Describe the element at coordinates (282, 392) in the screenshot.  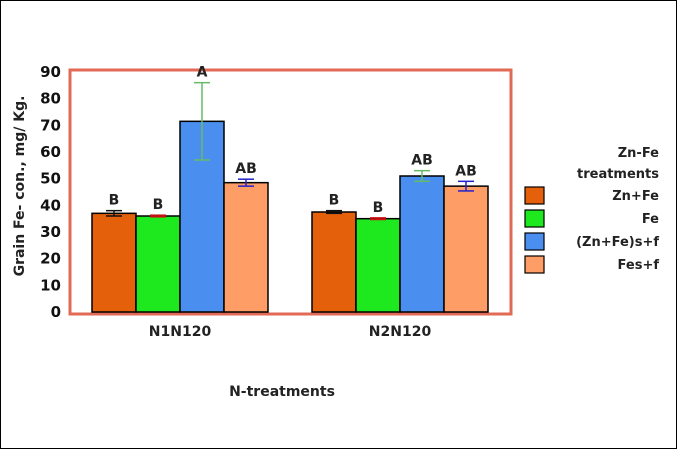
I see `x-axis-label: N-treatments` at that location.